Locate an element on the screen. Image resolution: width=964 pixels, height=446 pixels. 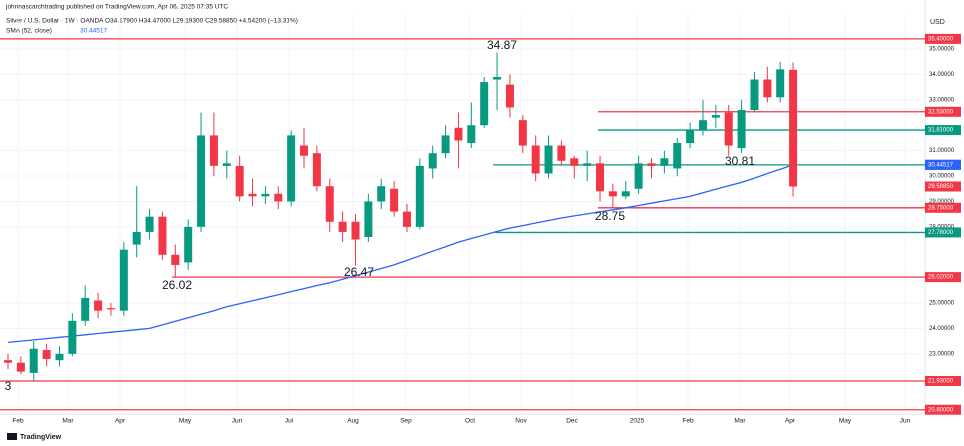
y-tick-label: 28.00000 is located at coordinates (942, 227).